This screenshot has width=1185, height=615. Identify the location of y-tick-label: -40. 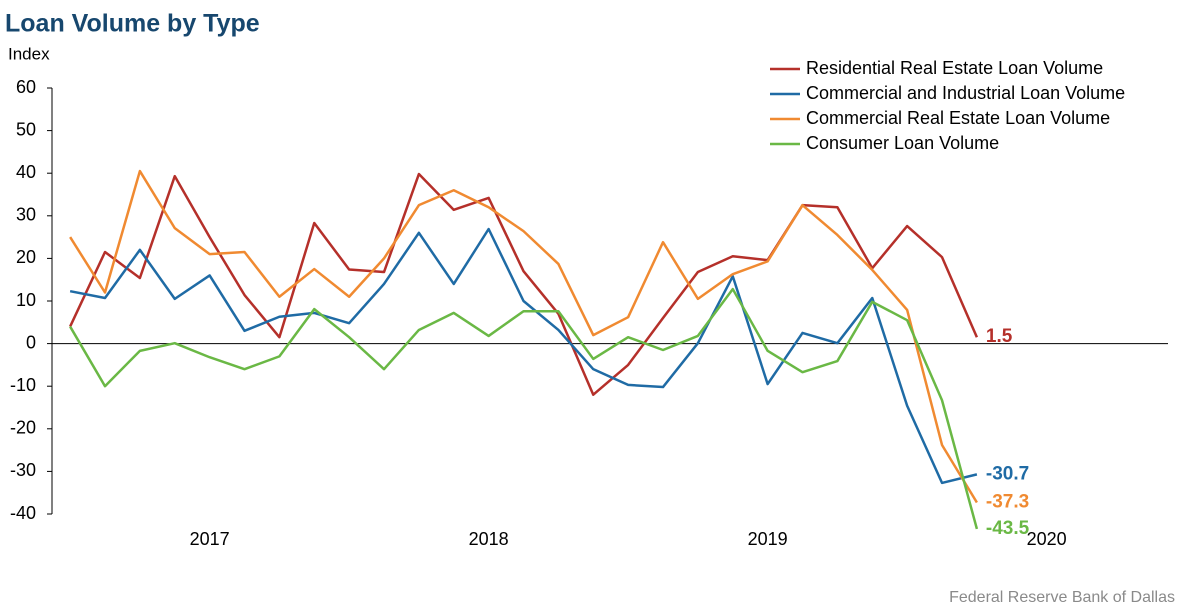
(23, 513).